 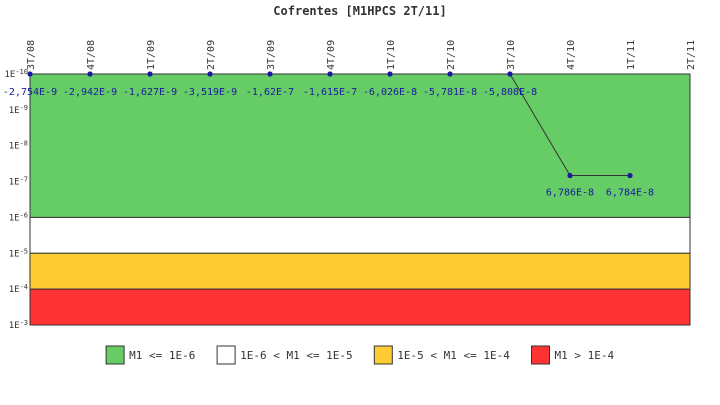 I want to click on data-label: -1,62E-7, so click(x=270, y=92).